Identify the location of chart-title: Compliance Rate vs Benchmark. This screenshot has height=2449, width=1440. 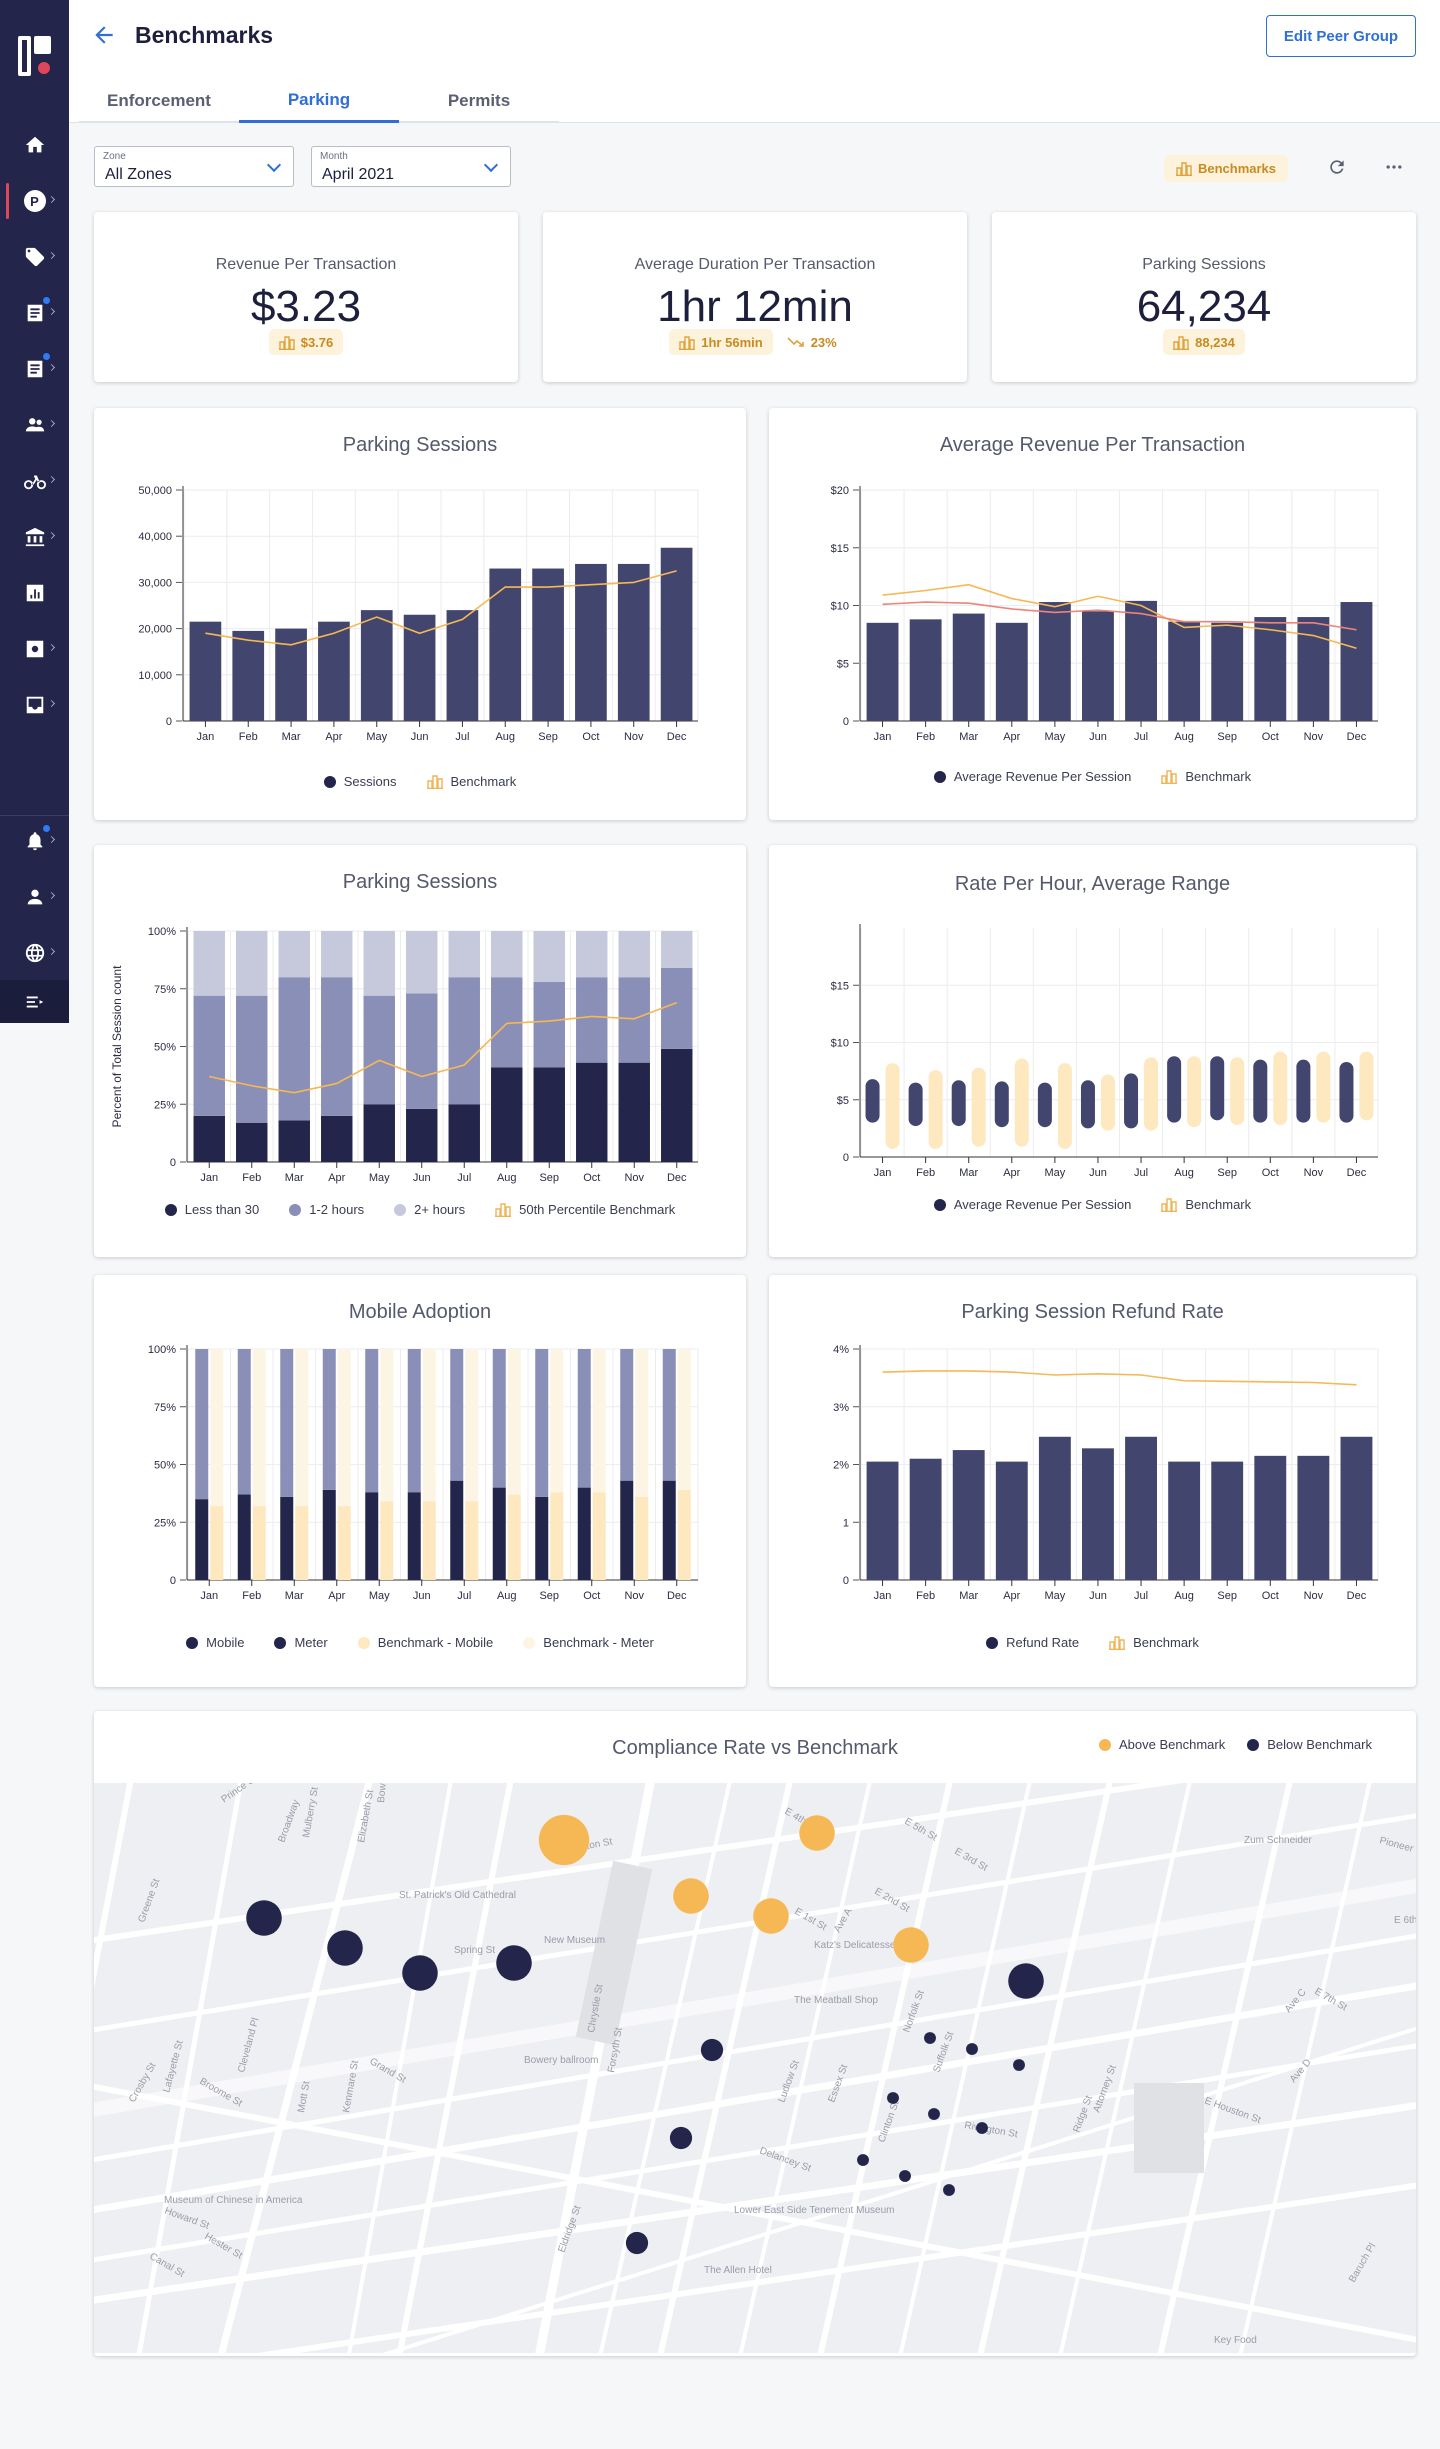
(755, 1748).